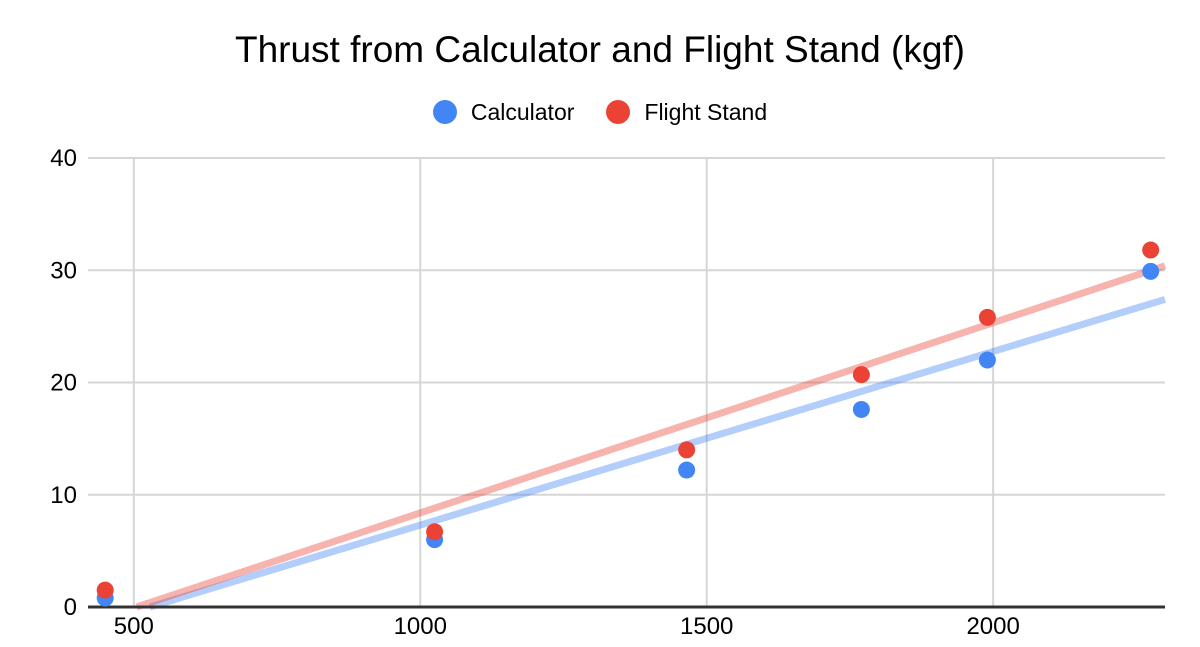 The width and height of the screenshot is (1200, 647). Describe the element at coordinates (444, 112) in the screenshot. I see `calculator-series-swatch-icon` at that location.